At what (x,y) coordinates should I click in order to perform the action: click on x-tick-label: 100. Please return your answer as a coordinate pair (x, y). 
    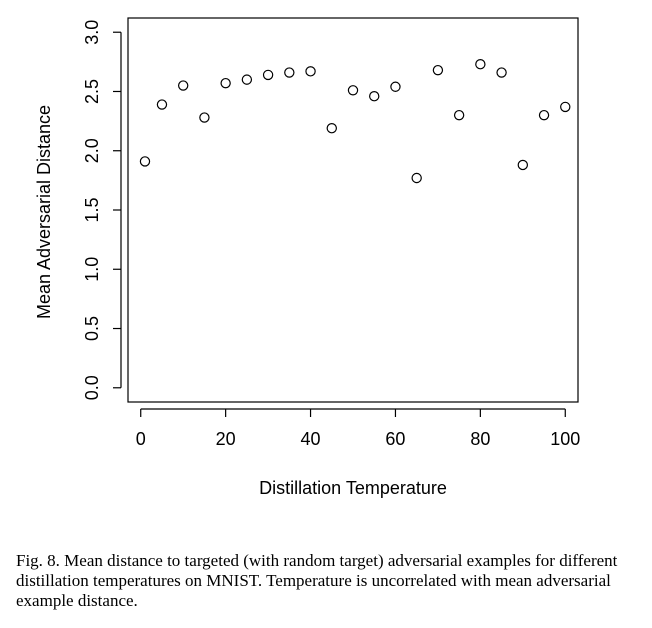
    Looking at the image, I should click on (565, 439).